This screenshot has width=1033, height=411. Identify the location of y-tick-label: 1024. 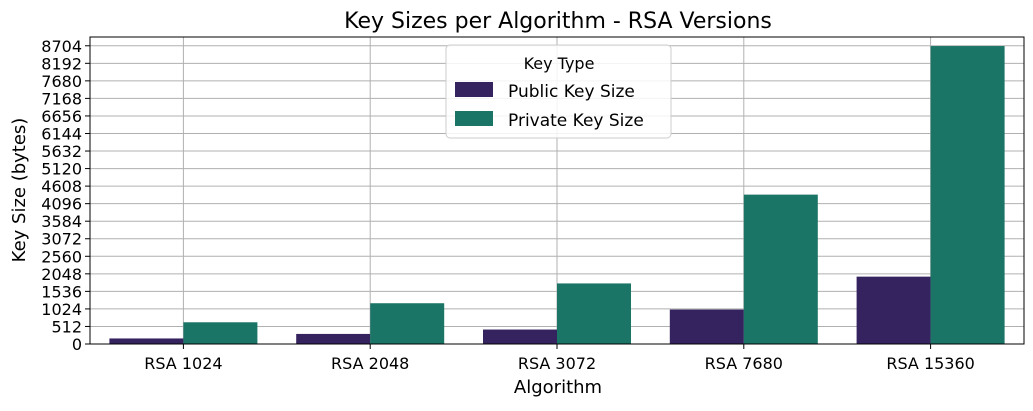
(61, 309).